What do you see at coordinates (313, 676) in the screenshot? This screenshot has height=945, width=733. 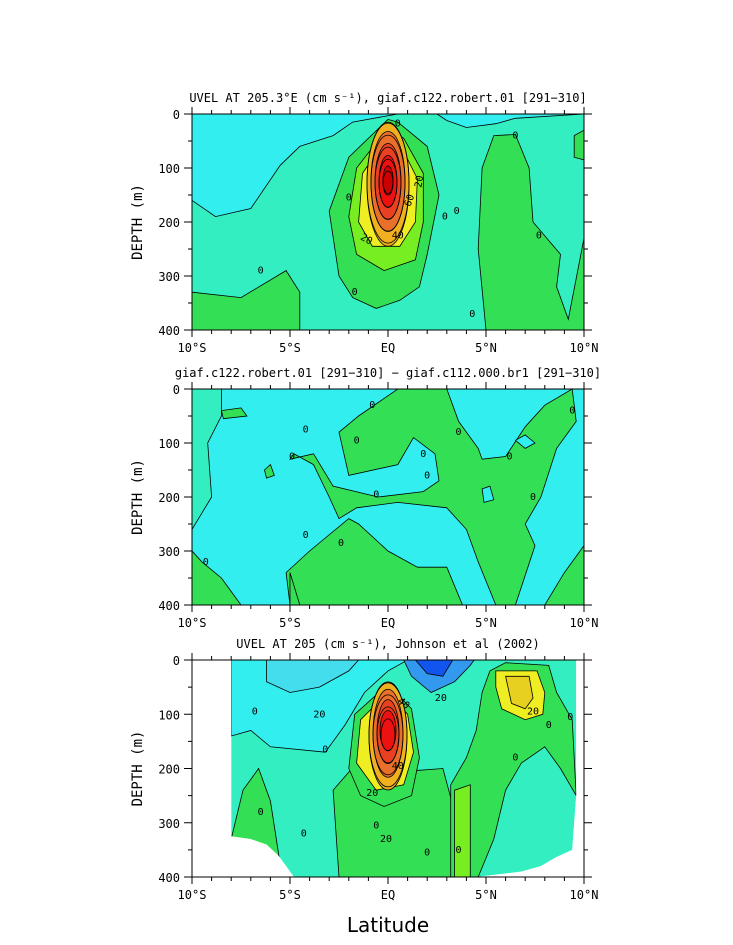 I see `negative-west-core` at bounding box center [313, 676].